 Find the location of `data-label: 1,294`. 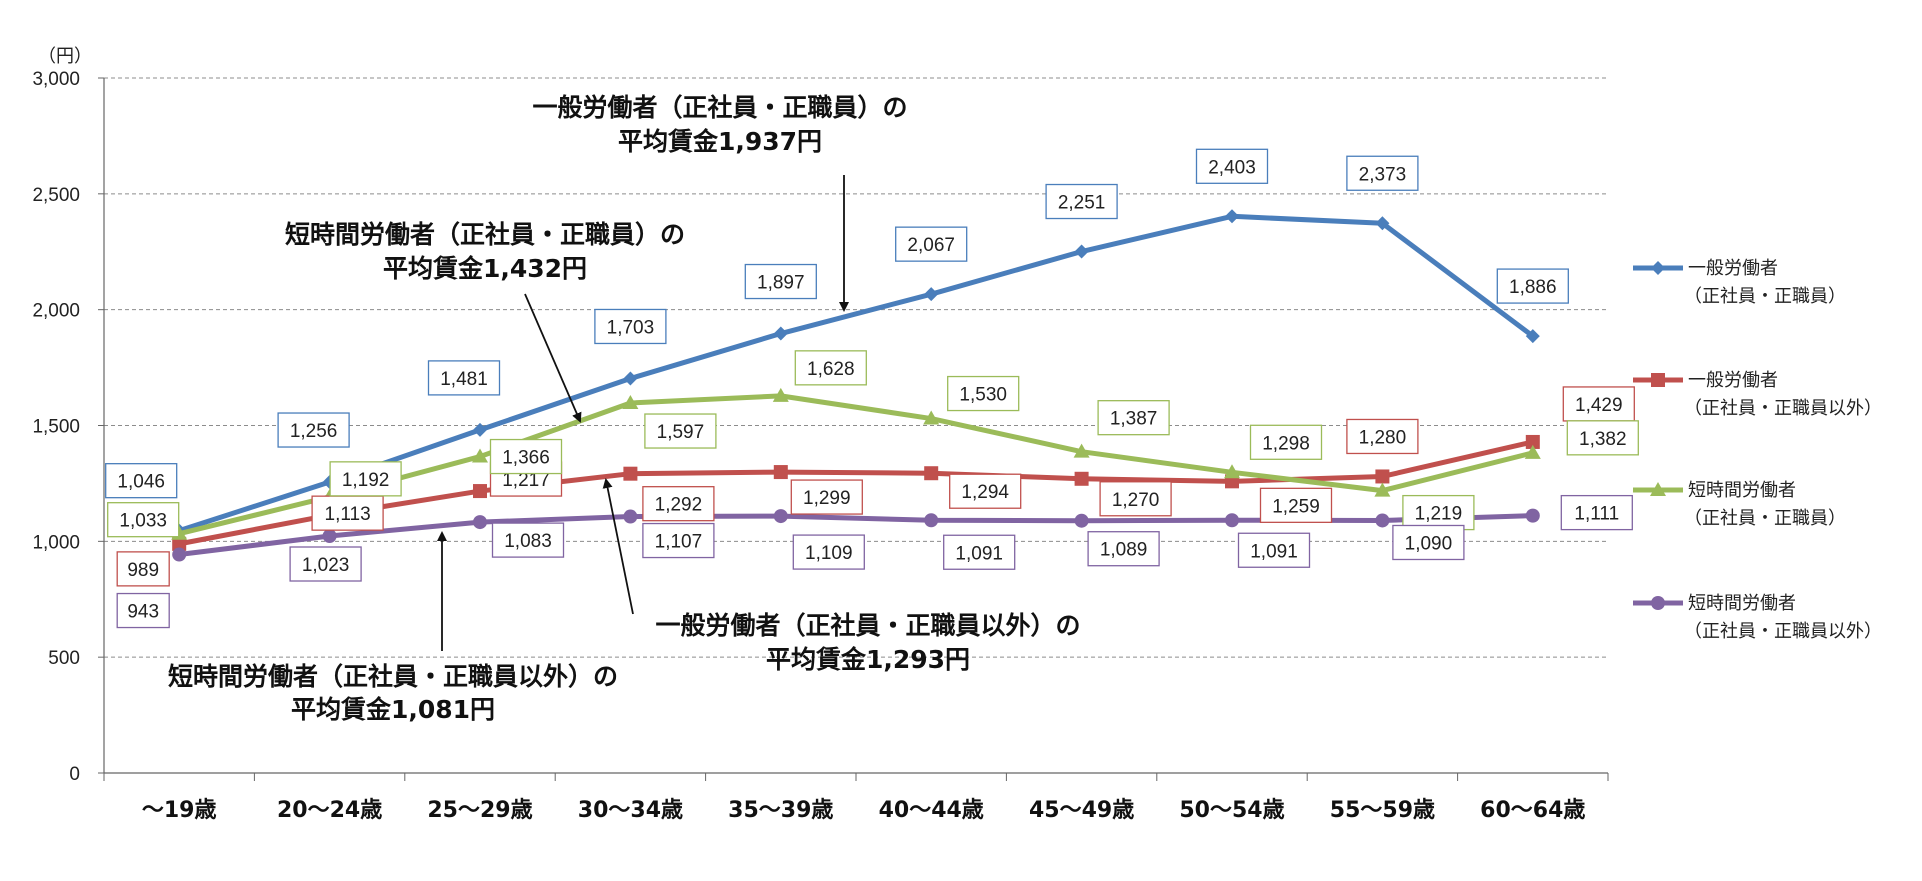

data-label: 1,294 is located at coordinates (985, 492).